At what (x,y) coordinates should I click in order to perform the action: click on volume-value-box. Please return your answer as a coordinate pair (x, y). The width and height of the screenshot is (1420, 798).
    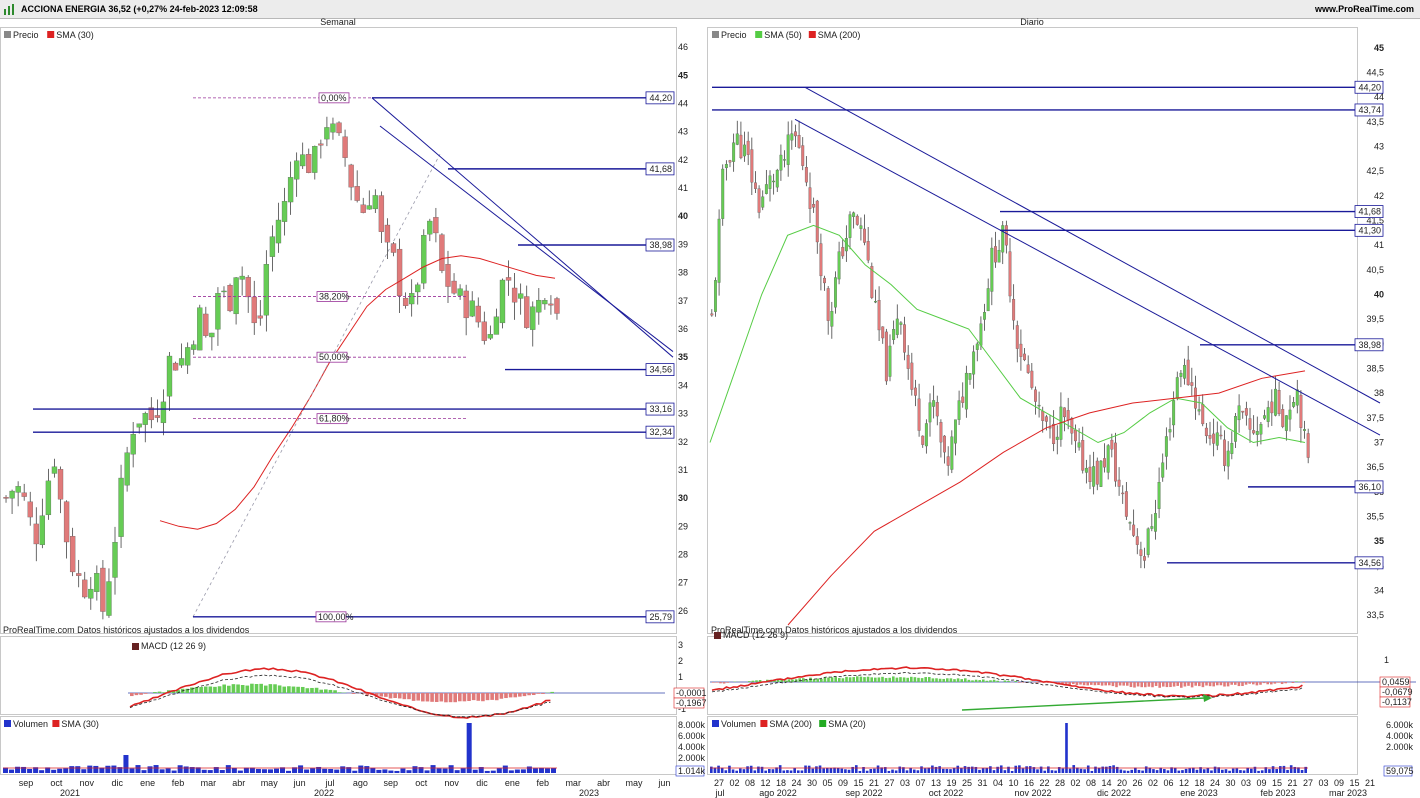
    Looking at the image, I should click on (1398, 771).